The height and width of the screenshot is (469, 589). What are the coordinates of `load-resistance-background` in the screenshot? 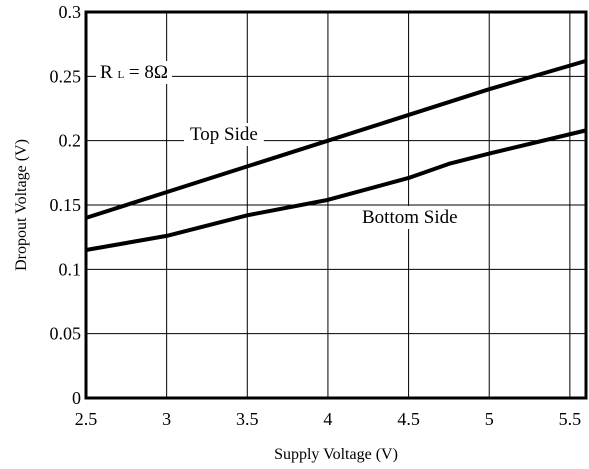 It's located at (134, 72).